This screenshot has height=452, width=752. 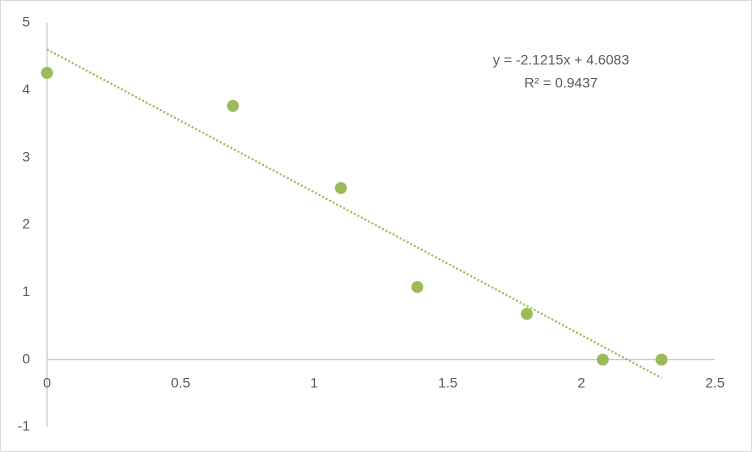 What do you see at coordinates (448, 382) in the screenshot?
I see `x-tick-label: 1.5` at bounding box center [448, 382].